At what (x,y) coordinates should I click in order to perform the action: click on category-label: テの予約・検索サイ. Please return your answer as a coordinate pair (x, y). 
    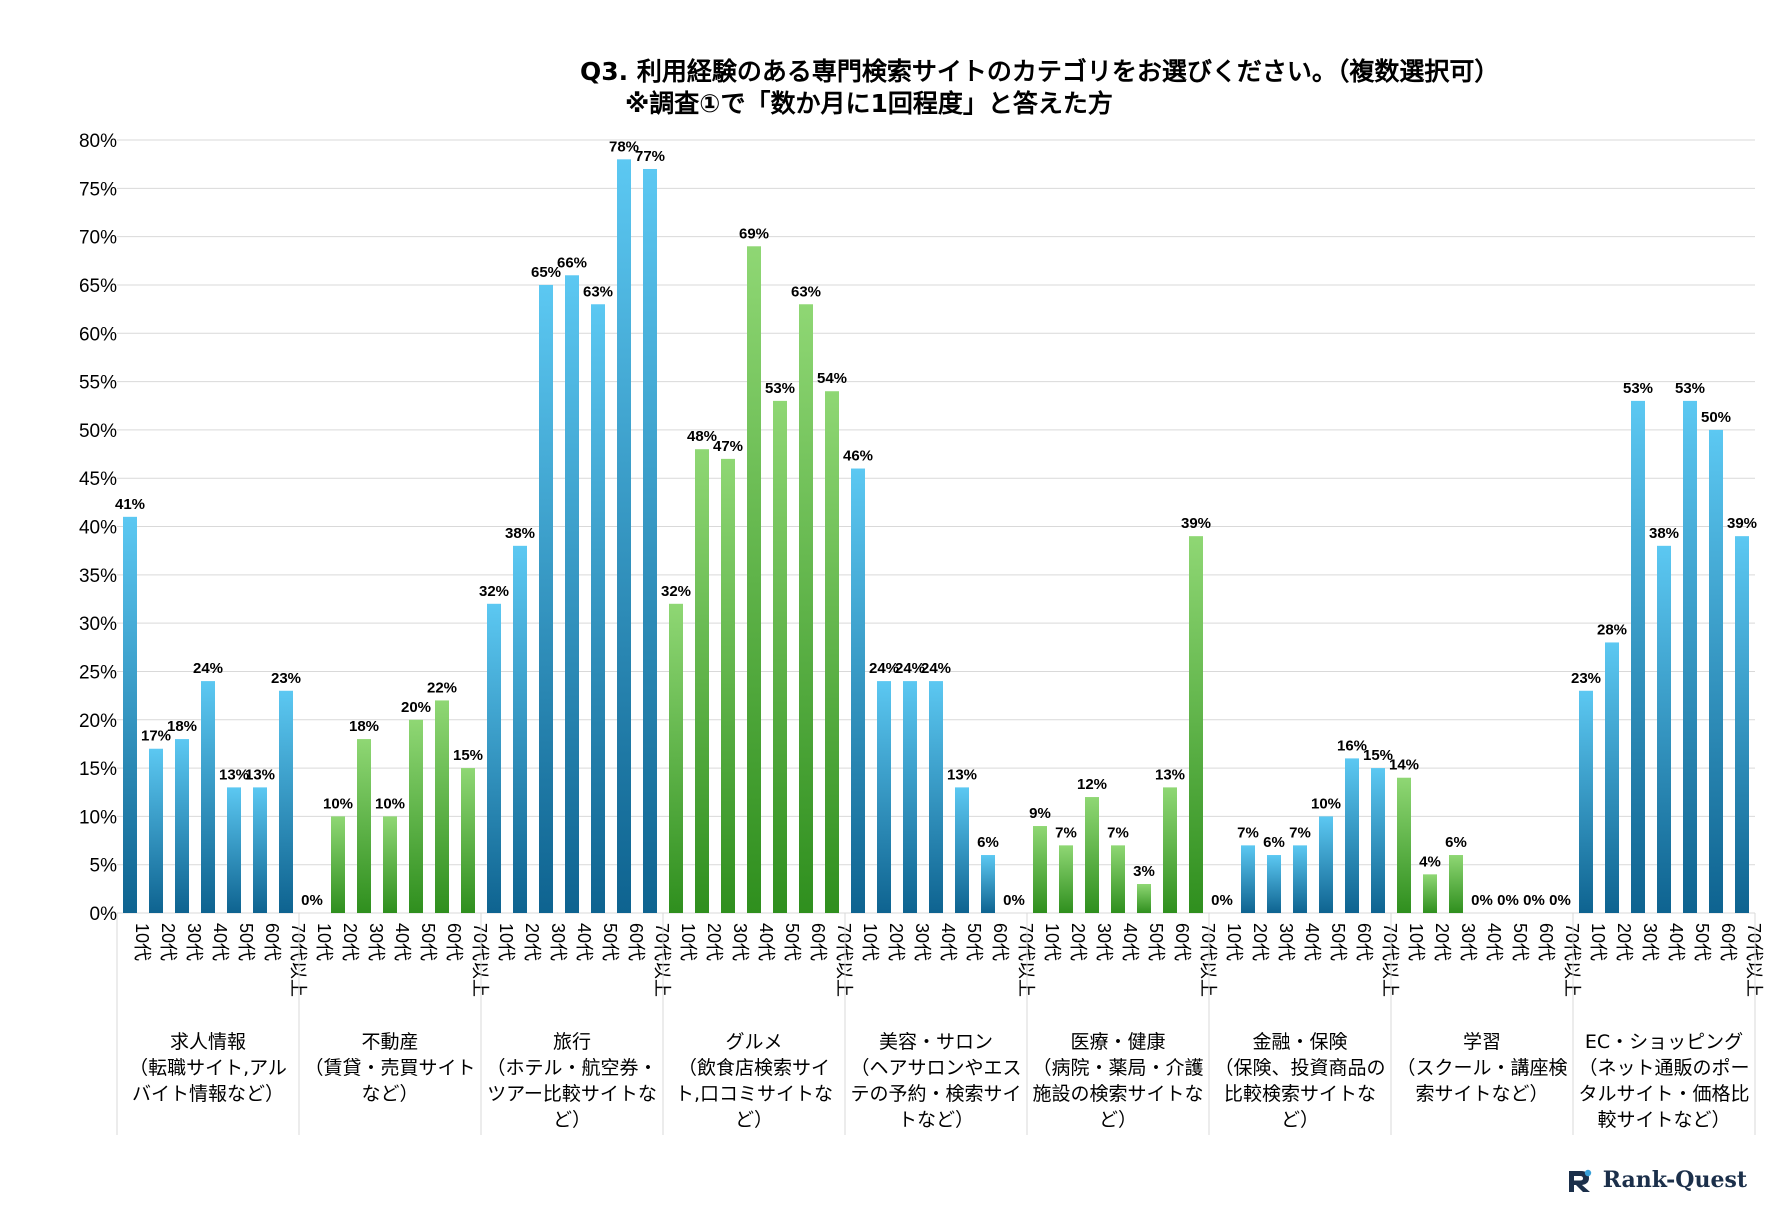
    Looking at the image, I should click on (935, 1094).